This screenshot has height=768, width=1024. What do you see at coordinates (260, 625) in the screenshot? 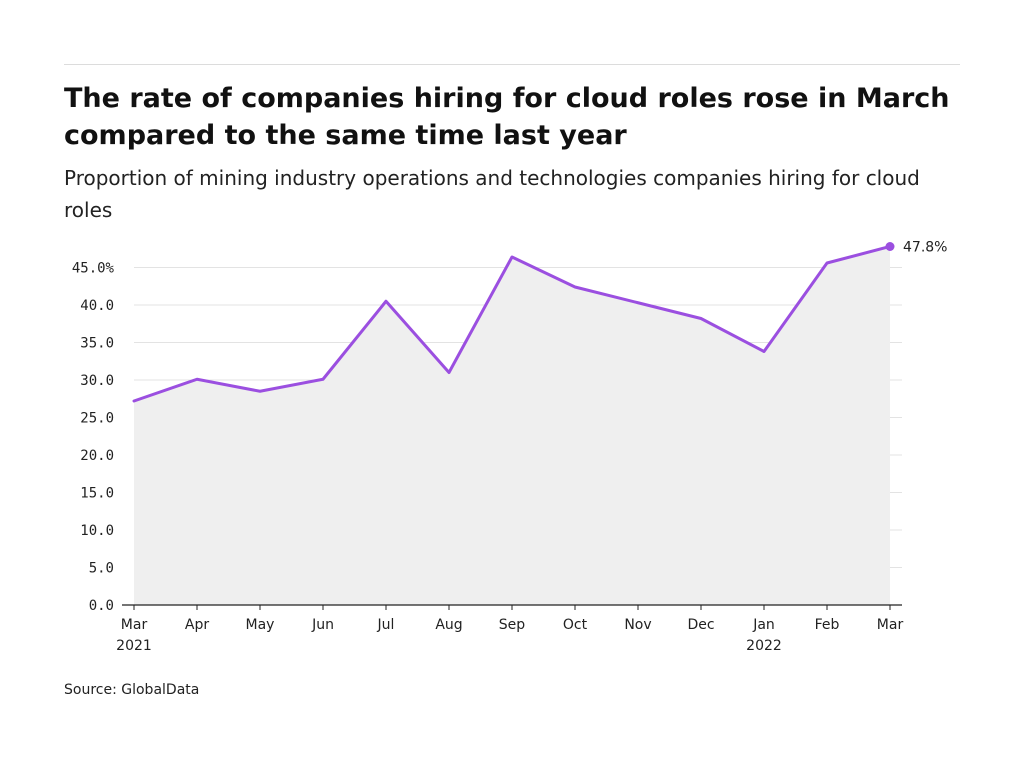
I see `x-tick-label: May` at bounding box center [260, 625].